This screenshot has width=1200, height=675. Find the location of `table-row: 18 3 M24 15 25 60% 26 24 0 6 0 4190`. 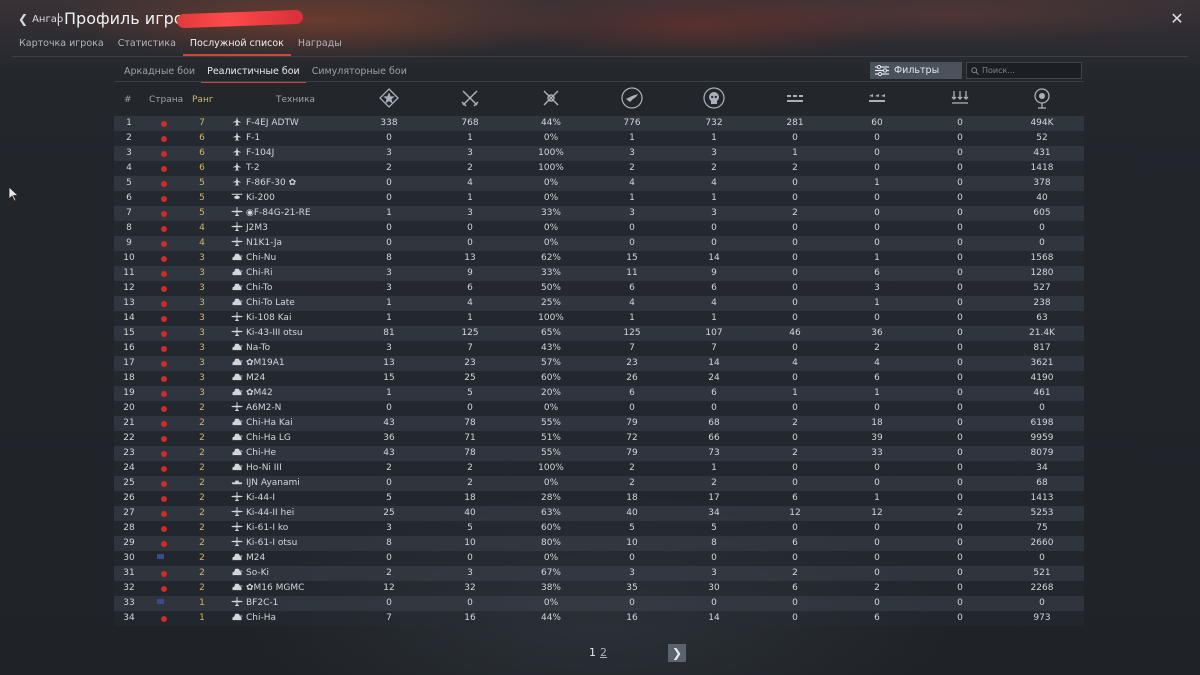

table-row: 18 3 M24 15 25 60% 26 24 0 6 0 4190 is located at coordinates (599, 378).